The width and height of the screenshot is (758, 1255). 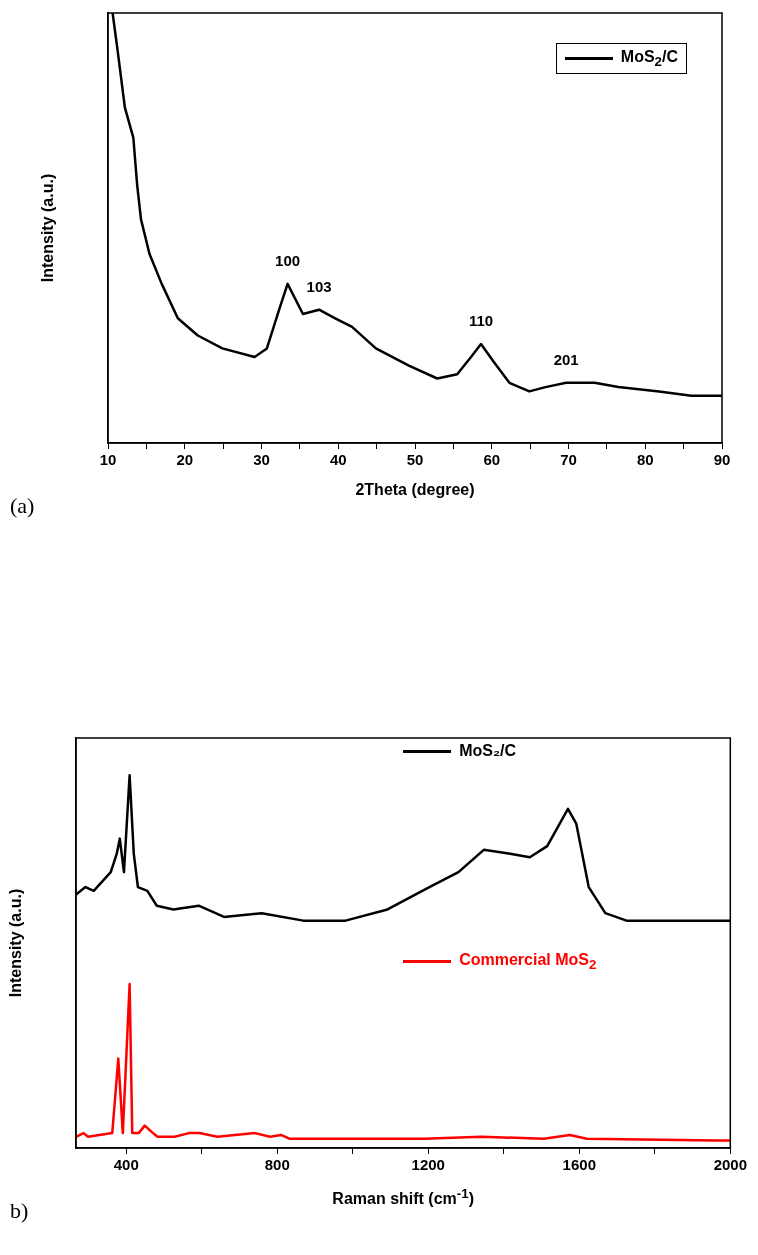 What do you see at coordinates (415, 460) in the screenshot?
I see `x-tick-label: 50` at bounding box center [415, 460].